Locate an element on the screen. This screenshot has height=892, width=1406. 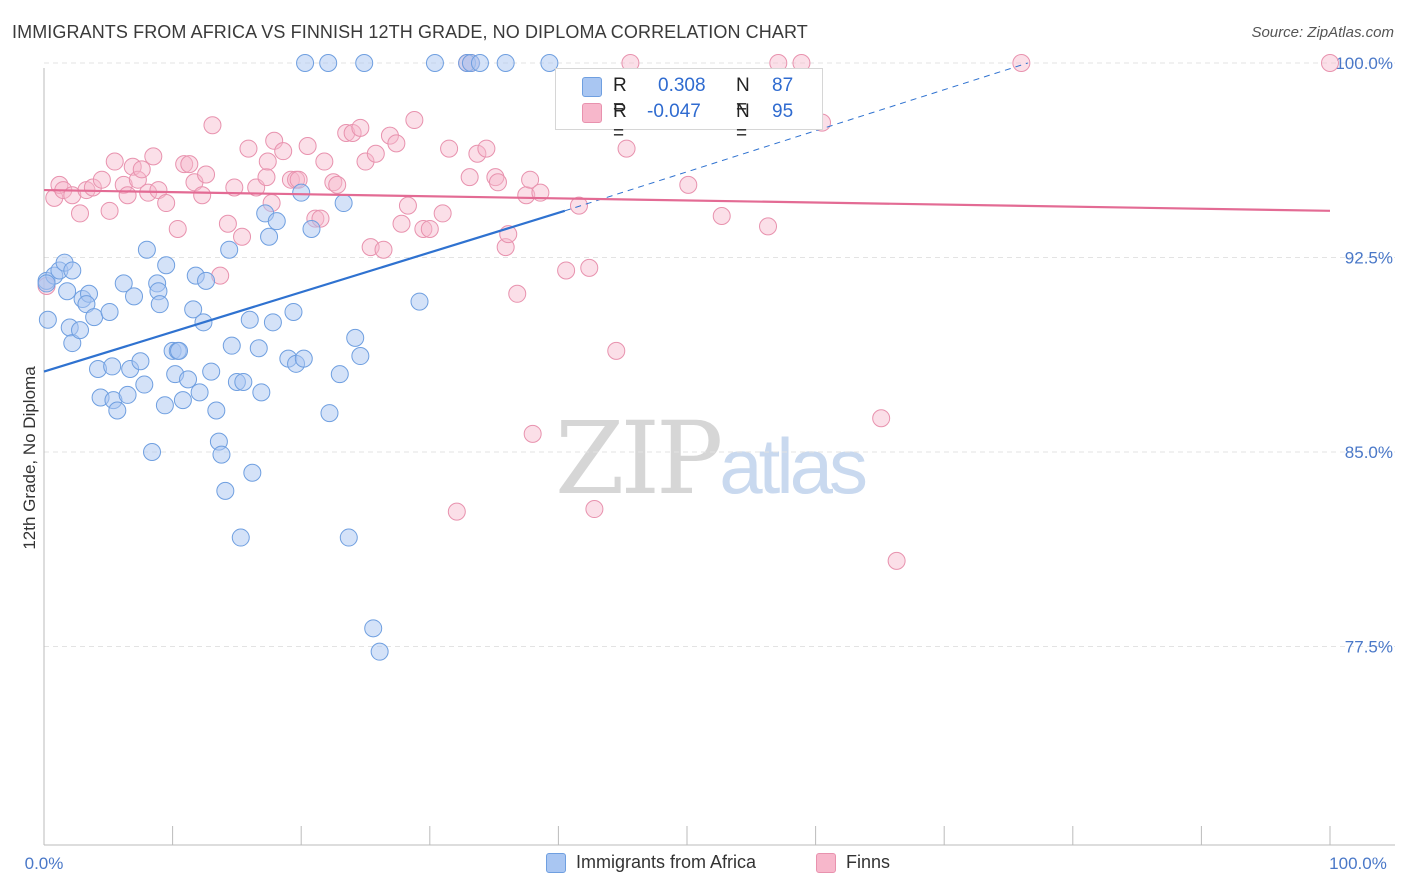
r-value: -0.047 is located at coordinates (674, 111).